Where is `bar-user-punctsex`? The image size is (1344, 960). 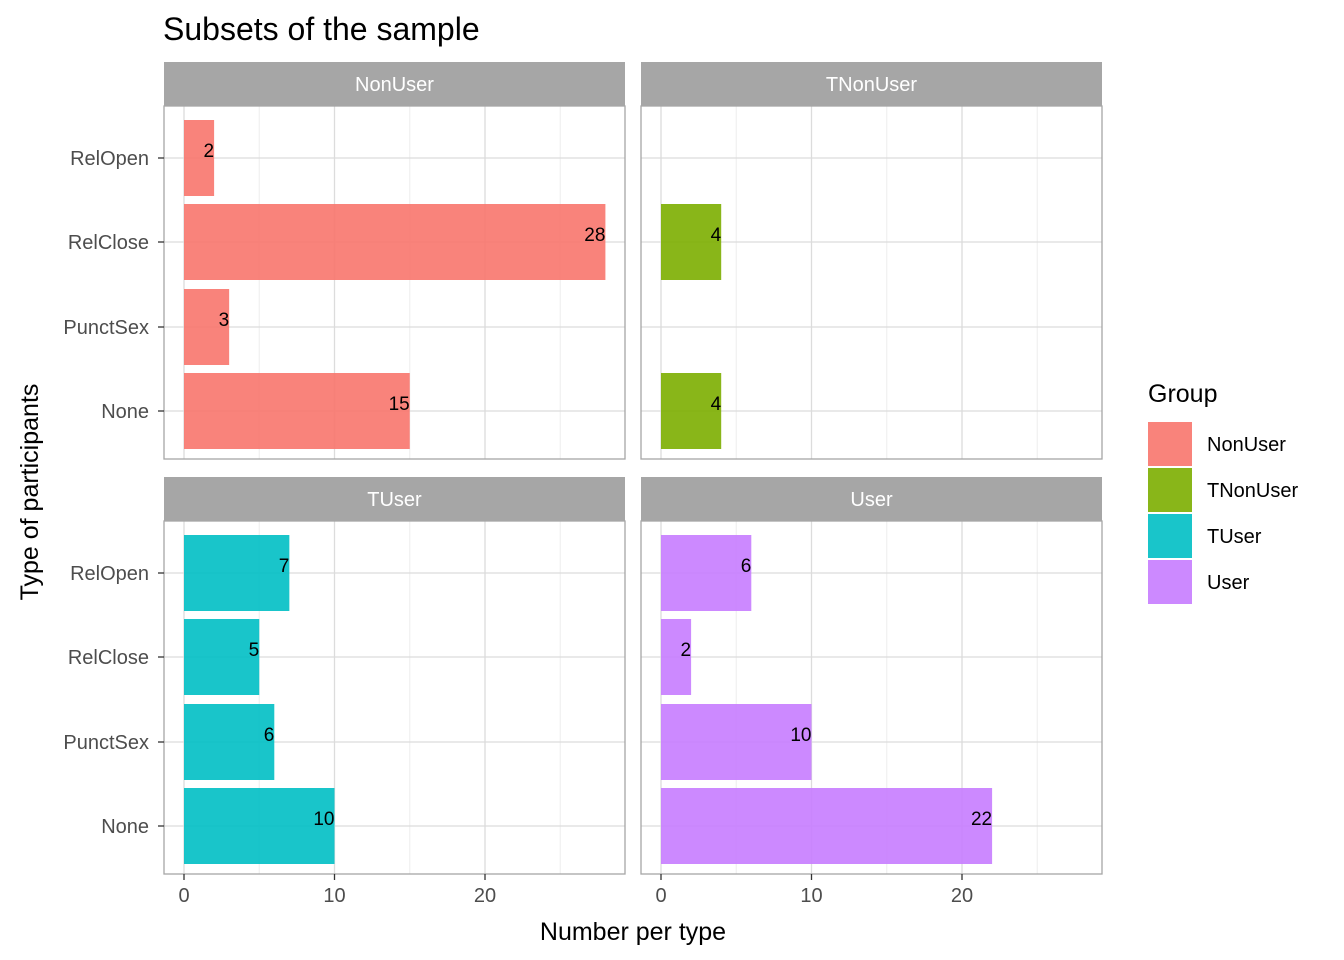 bar-user-punctsex is located at coordinates (736, 742).